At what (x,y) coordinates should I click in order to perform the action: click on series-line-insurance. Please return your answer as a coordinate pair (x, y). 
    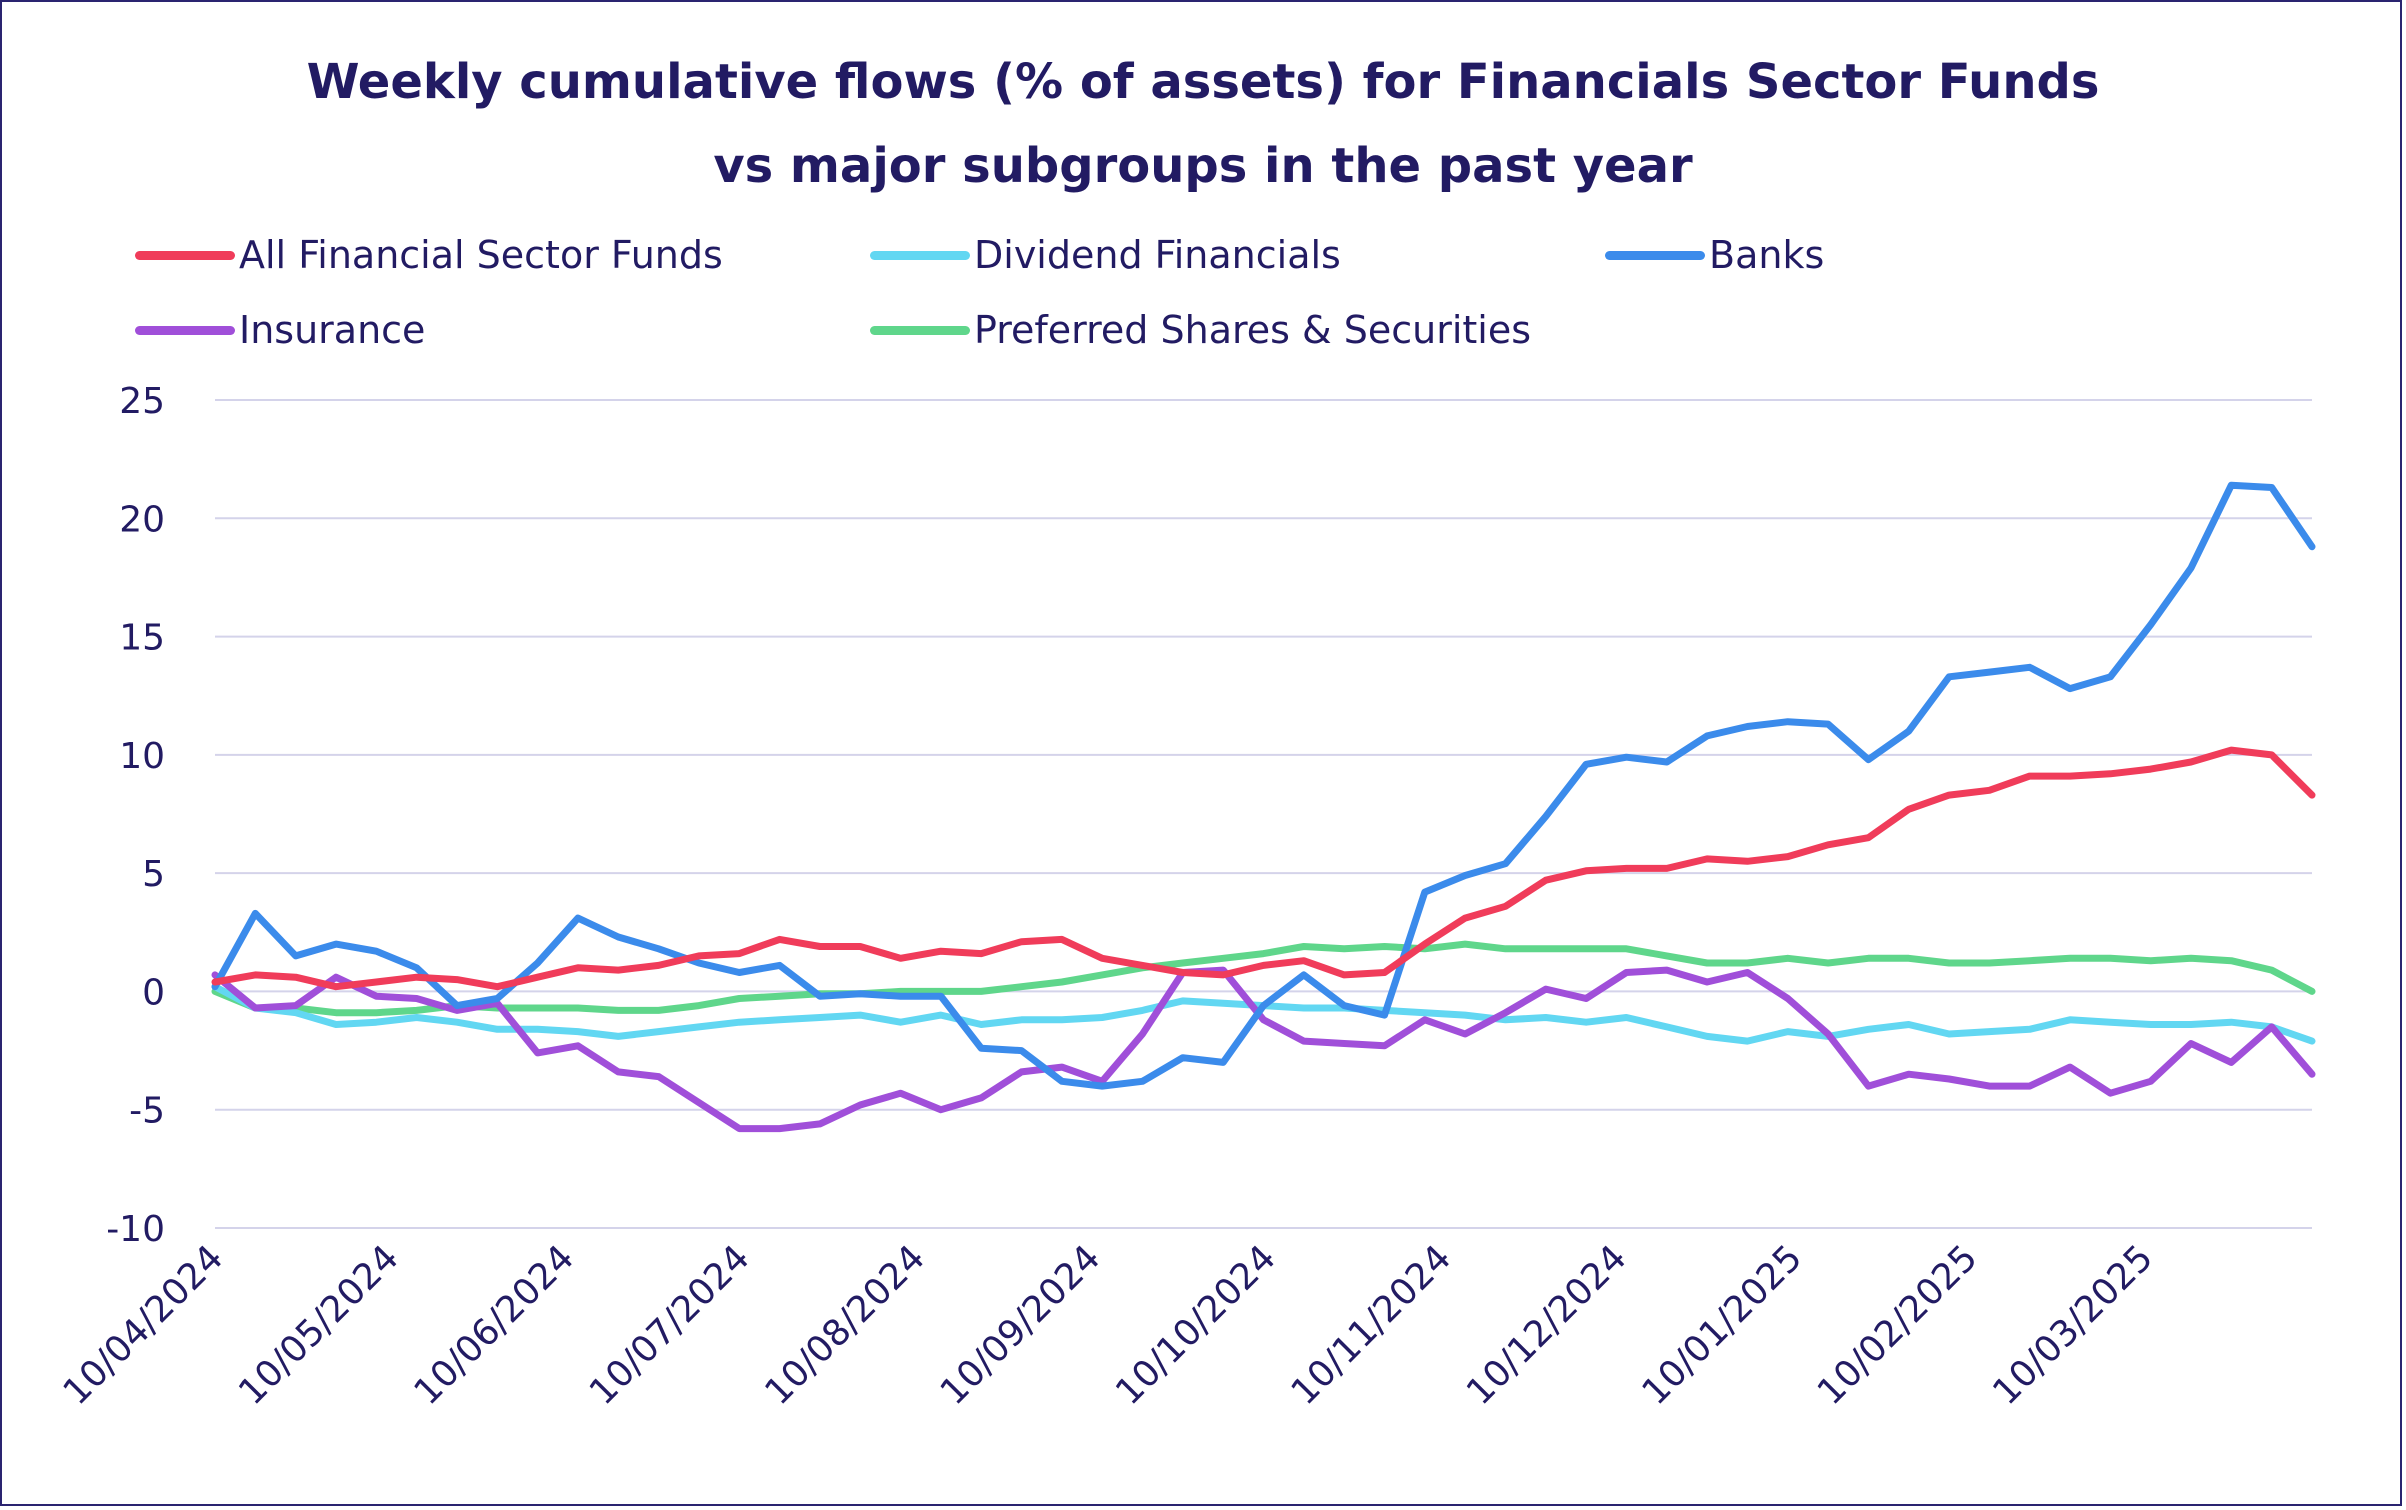
    Looking at the image, I should click on (1263, 1049).